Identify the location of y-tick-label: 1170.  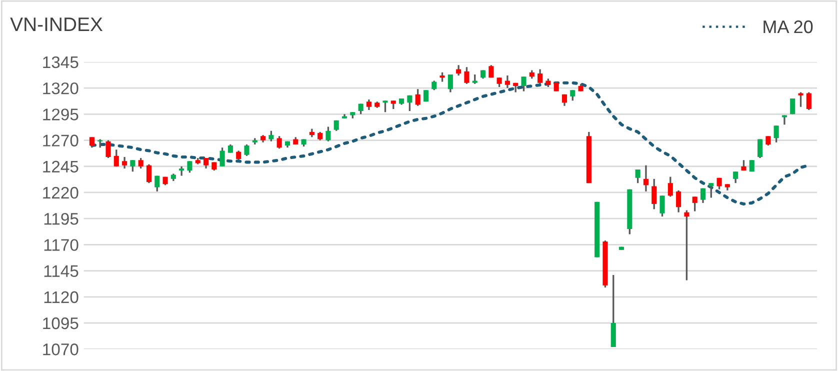
(61, 245).